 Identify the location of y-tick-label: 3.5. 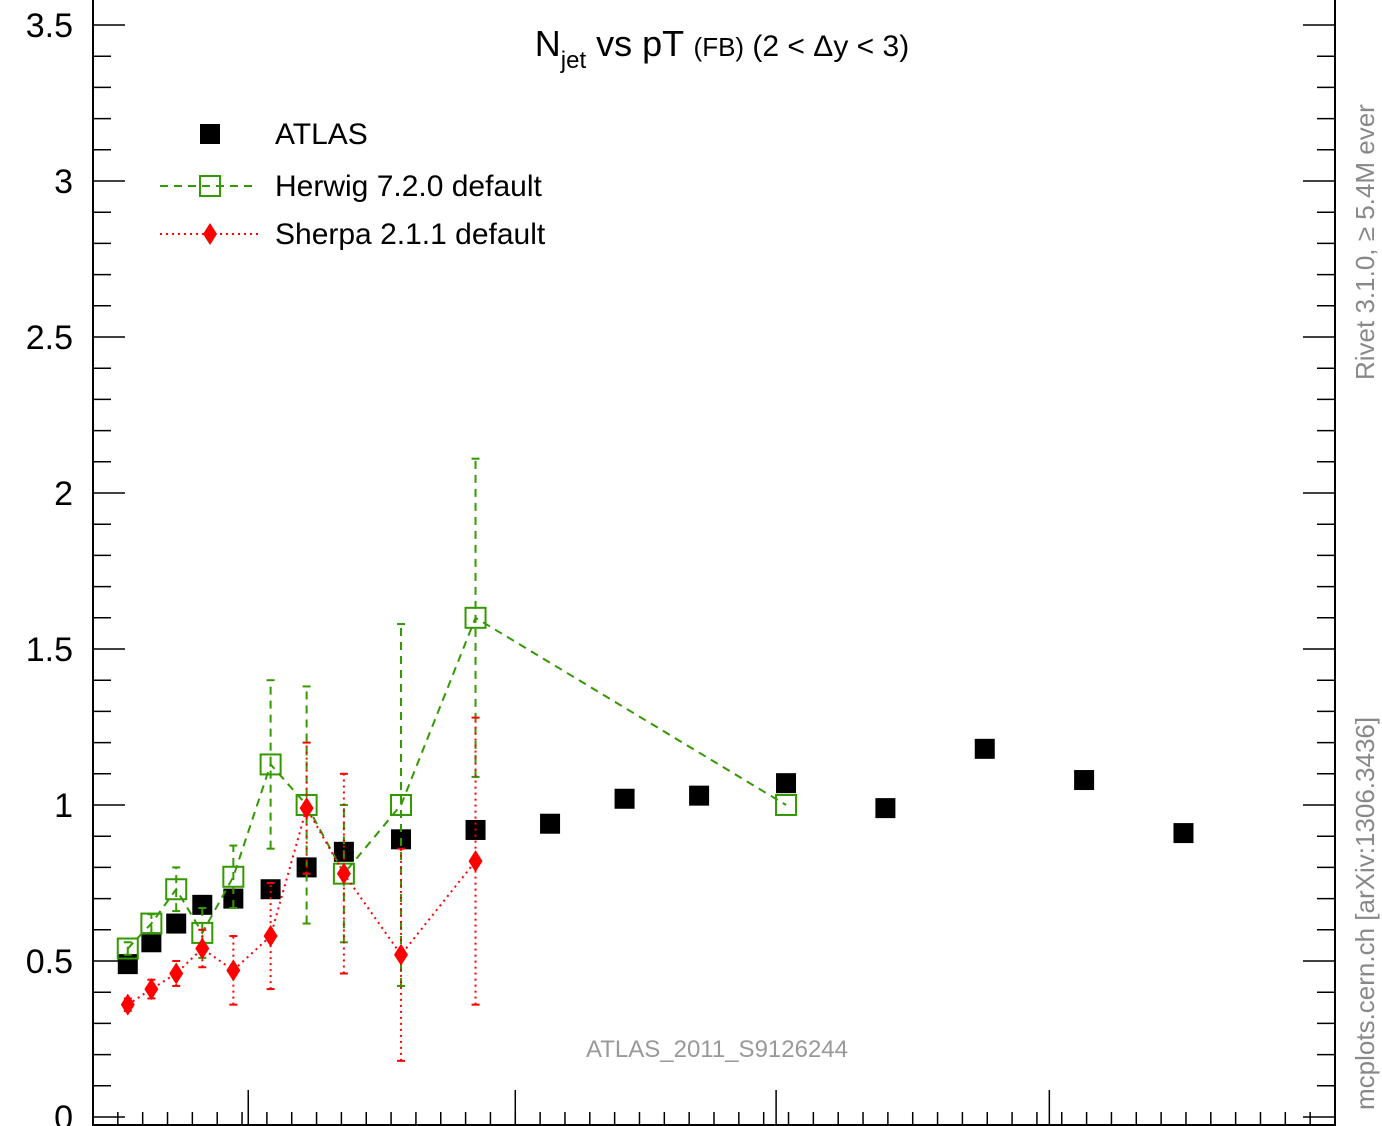
(49, 26).